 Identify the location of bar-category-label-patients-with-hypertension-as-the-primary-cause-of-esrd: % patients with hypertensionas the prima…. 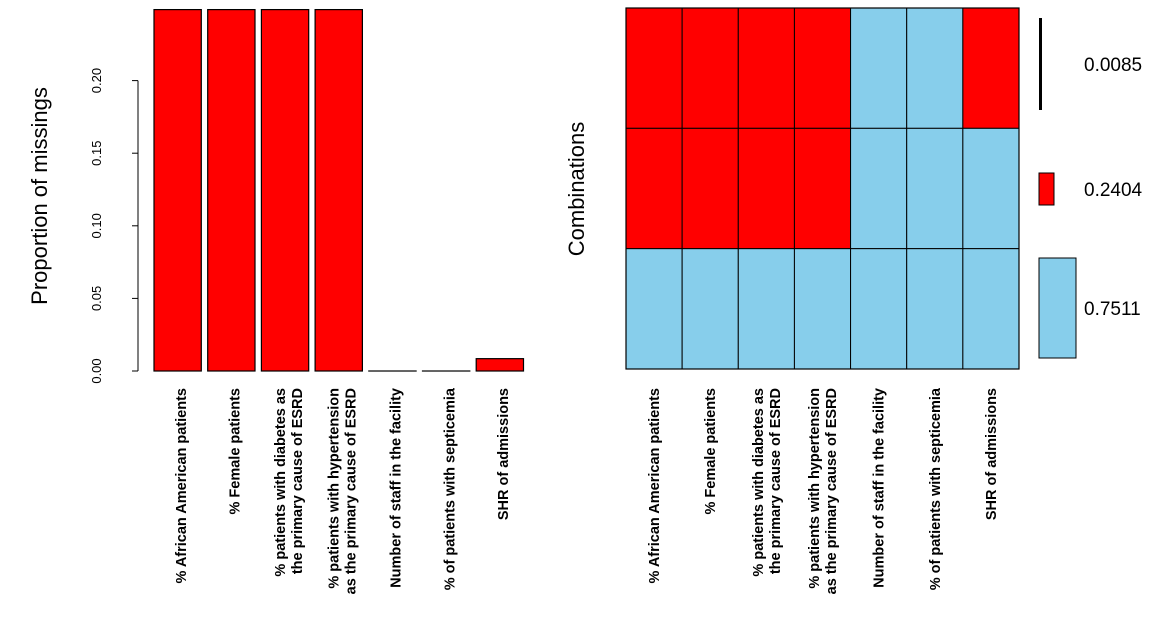
(342, 491).